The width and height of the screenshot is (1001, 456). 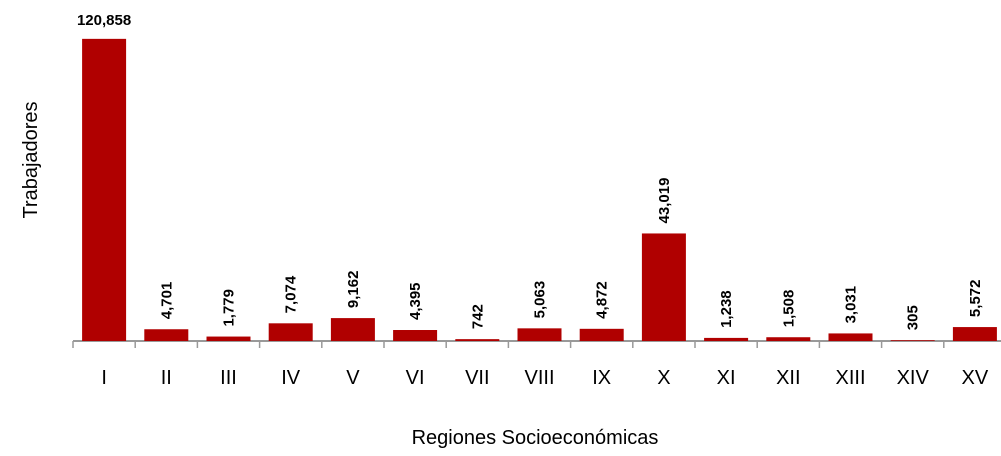 What do you see at coordinates (788, 309) in the screenshot?
I see `data-label: 1,508` at bounding box center [788, 309].